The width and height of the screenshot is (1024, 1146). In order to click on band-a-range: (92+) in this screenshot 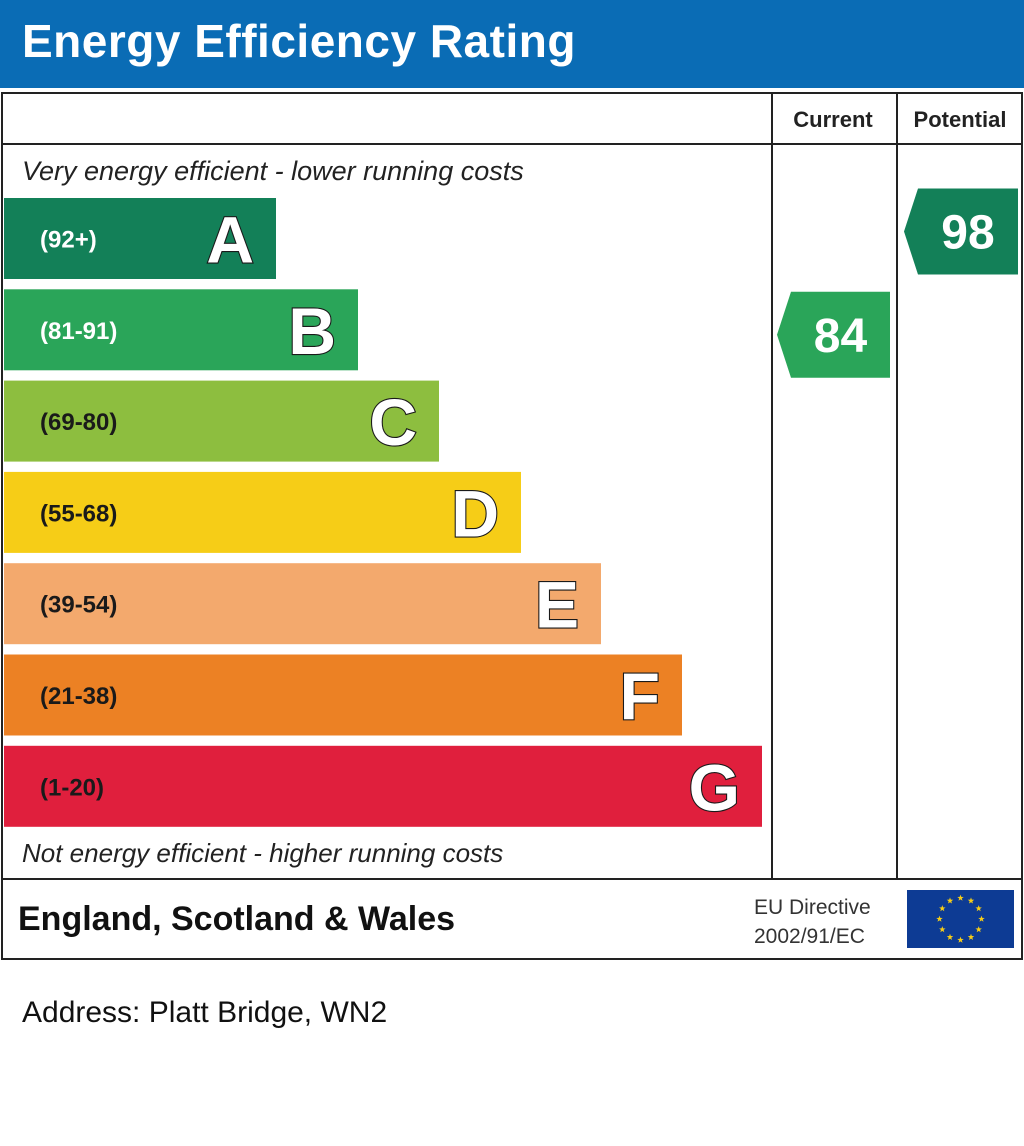, I will do `click(68, 240)`.